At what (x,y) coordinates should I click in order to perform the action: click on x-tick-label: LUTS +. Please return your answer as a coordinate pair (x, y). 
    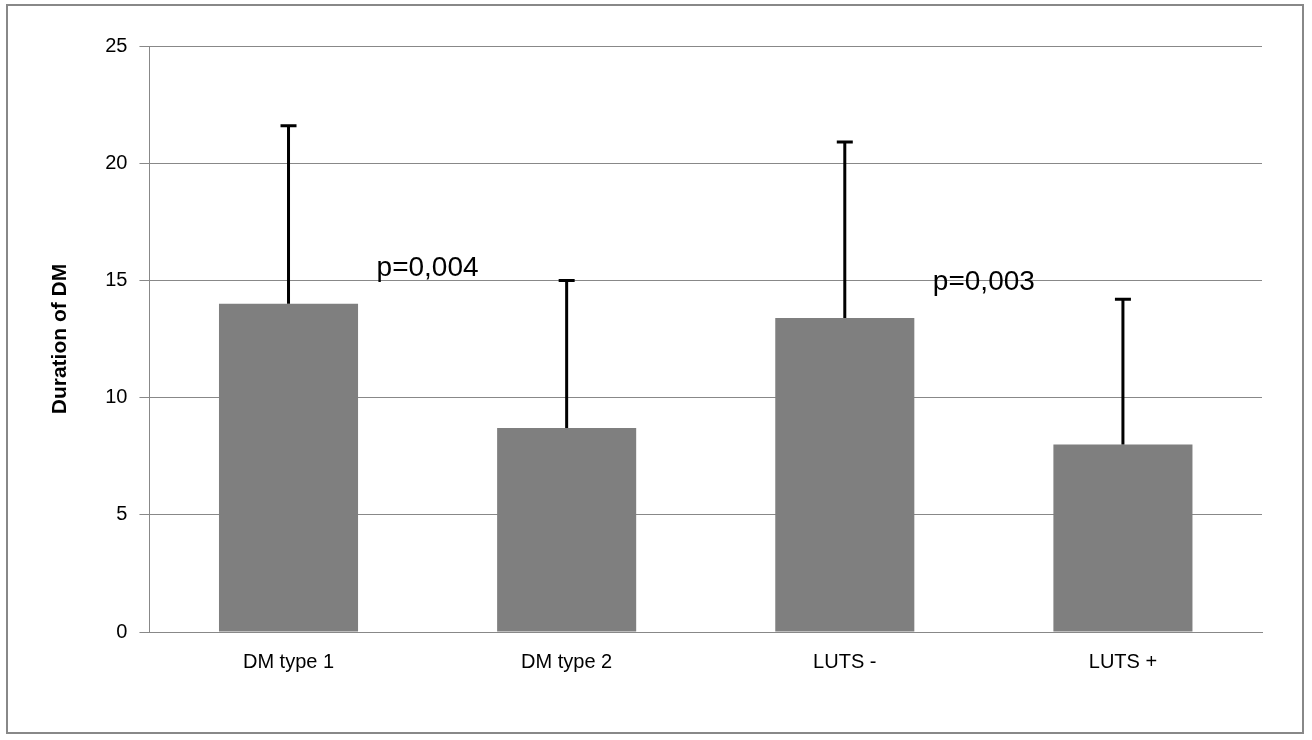
    Looking at the image, I should click on (1123, 660).